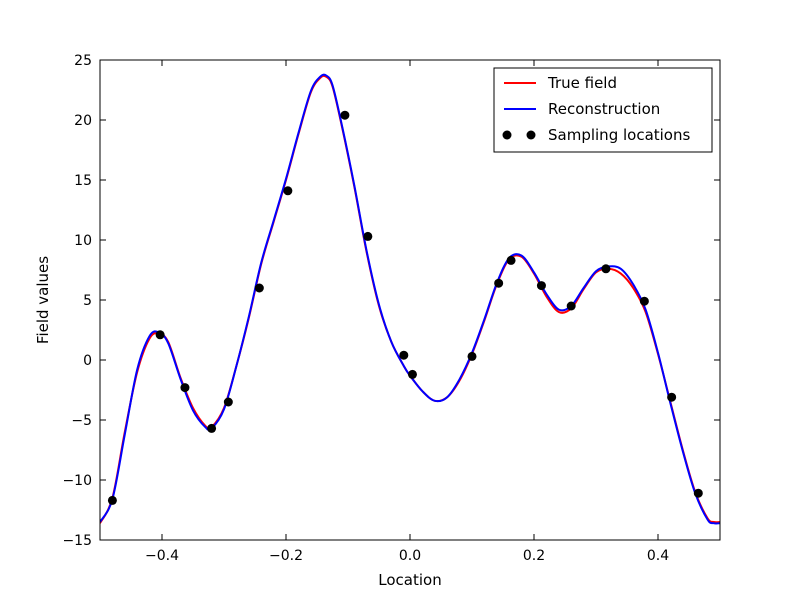 The width and height of the screenshot is (800, 600). I want to click on x-tick-label: 0.2, so click(534, 556).